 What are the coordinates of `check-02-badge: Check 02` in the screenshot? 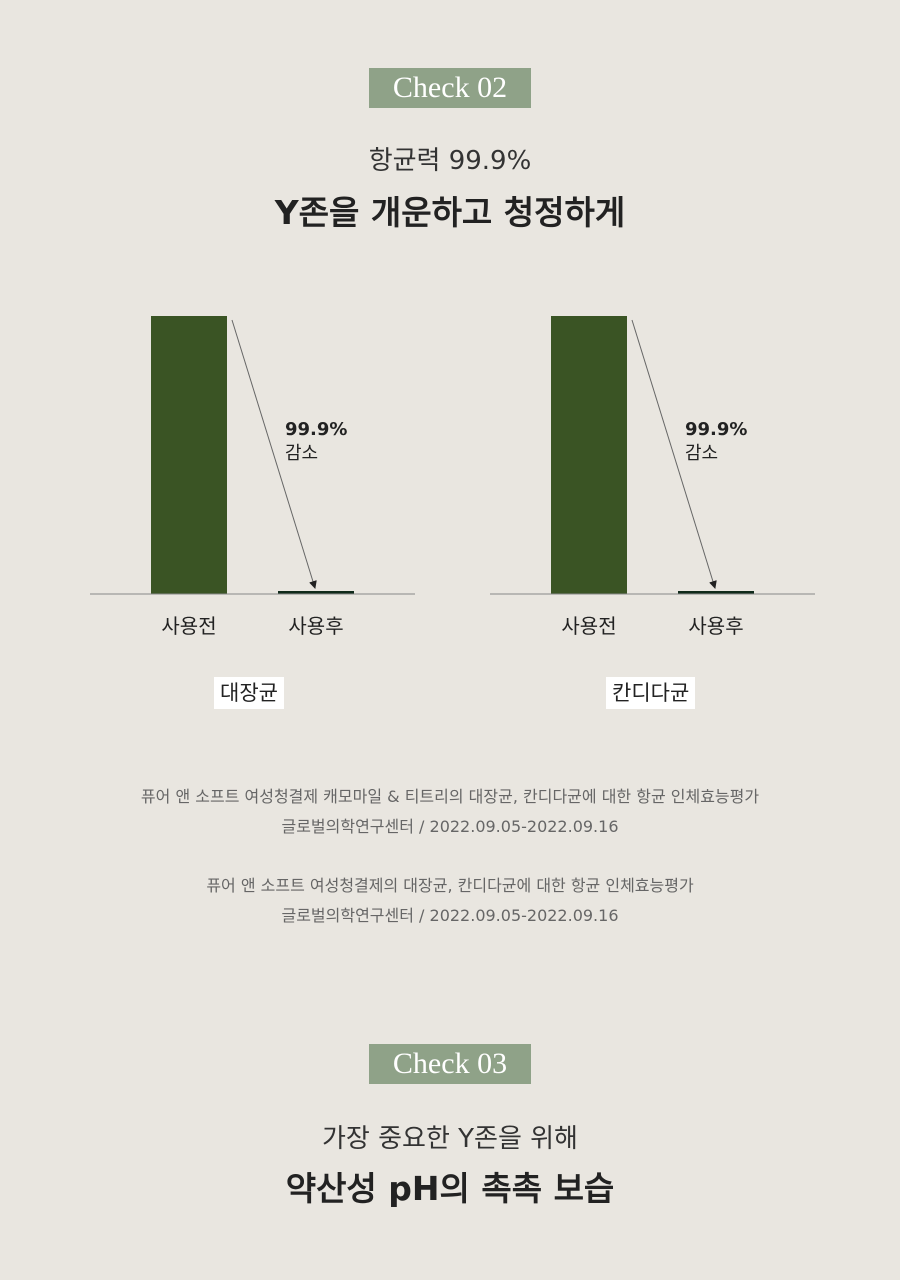 It's located at (450, 88).